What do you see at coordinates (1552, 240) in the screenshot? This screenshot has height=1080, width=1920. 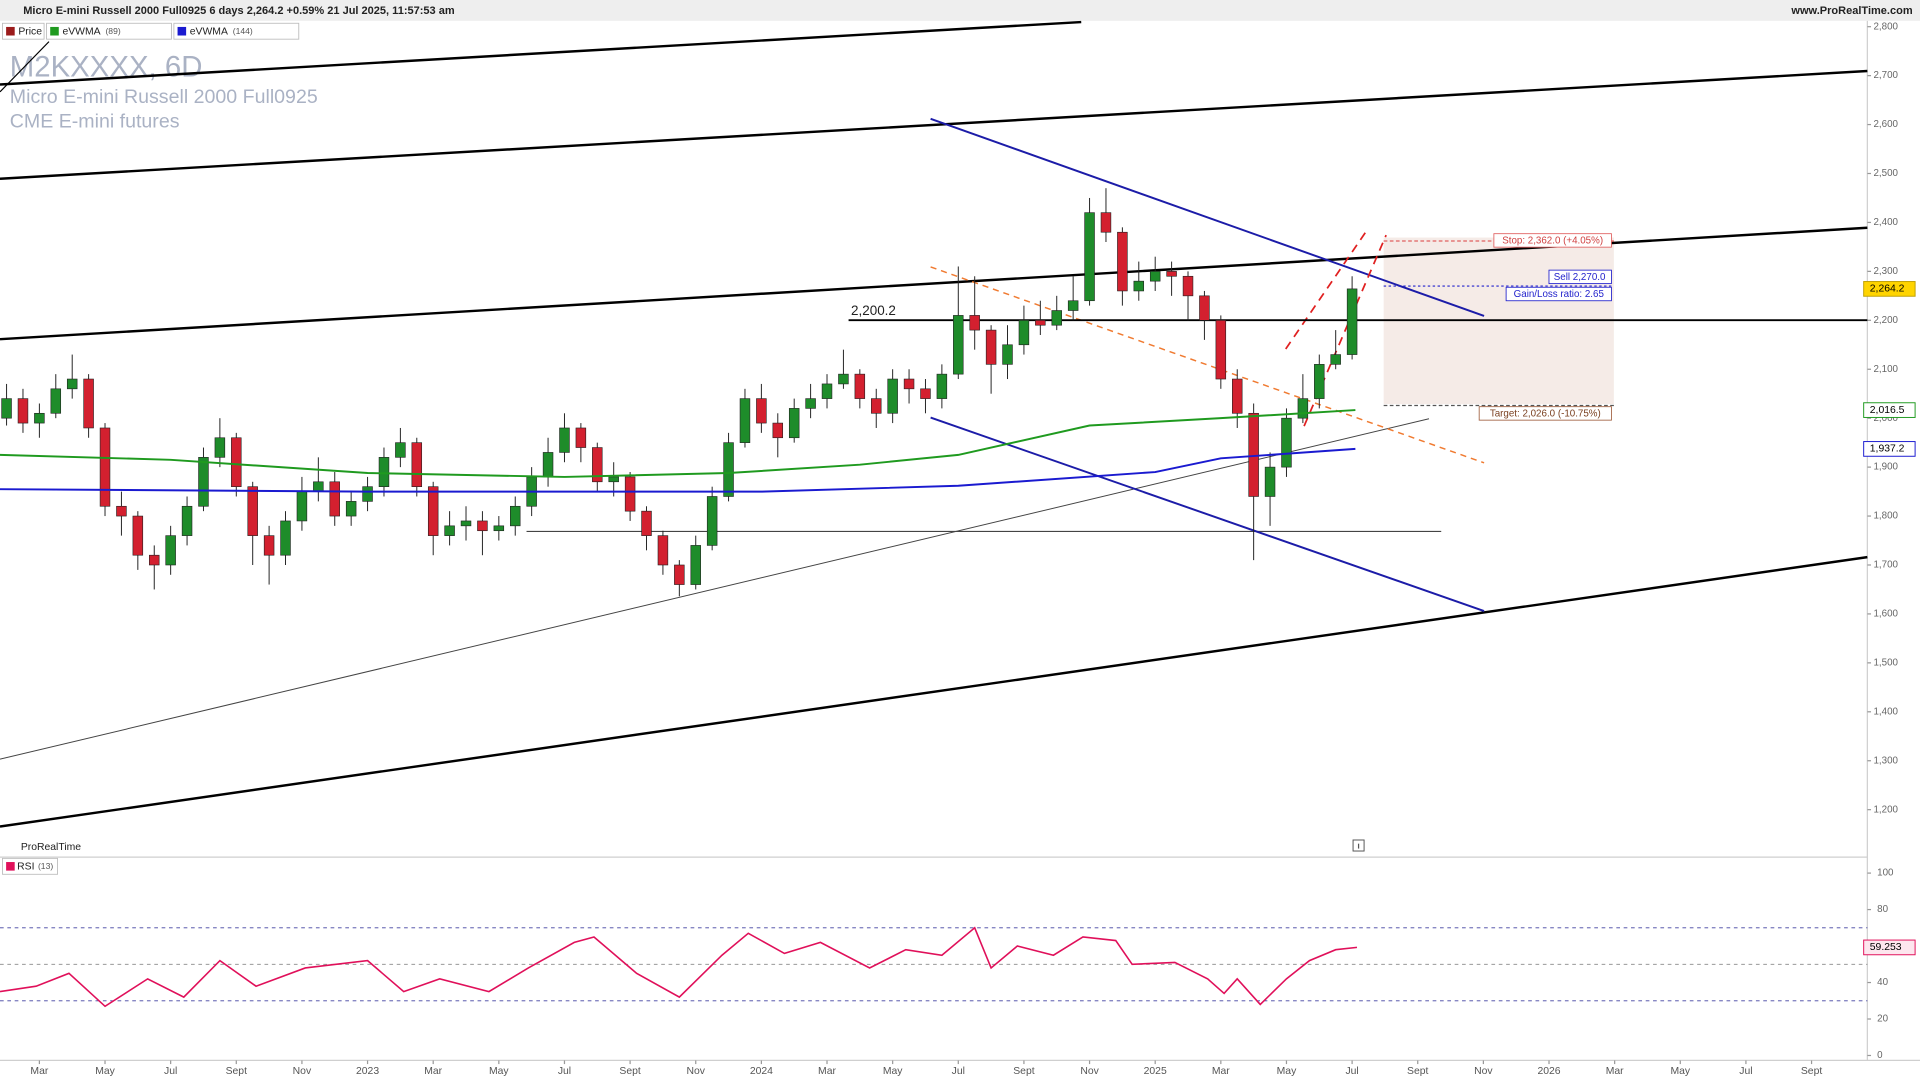 I see `stop-box` at bounding box center [1552, 240].